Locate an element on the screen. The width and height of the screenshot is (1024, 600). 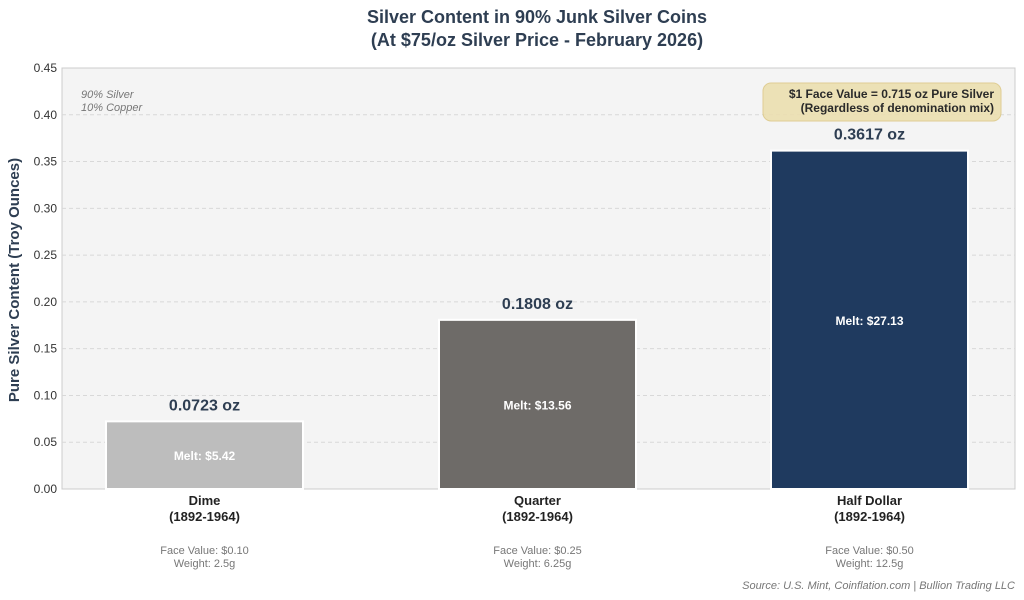
melt-label: Melt: $5.42 is located at coordinates (205, 456).